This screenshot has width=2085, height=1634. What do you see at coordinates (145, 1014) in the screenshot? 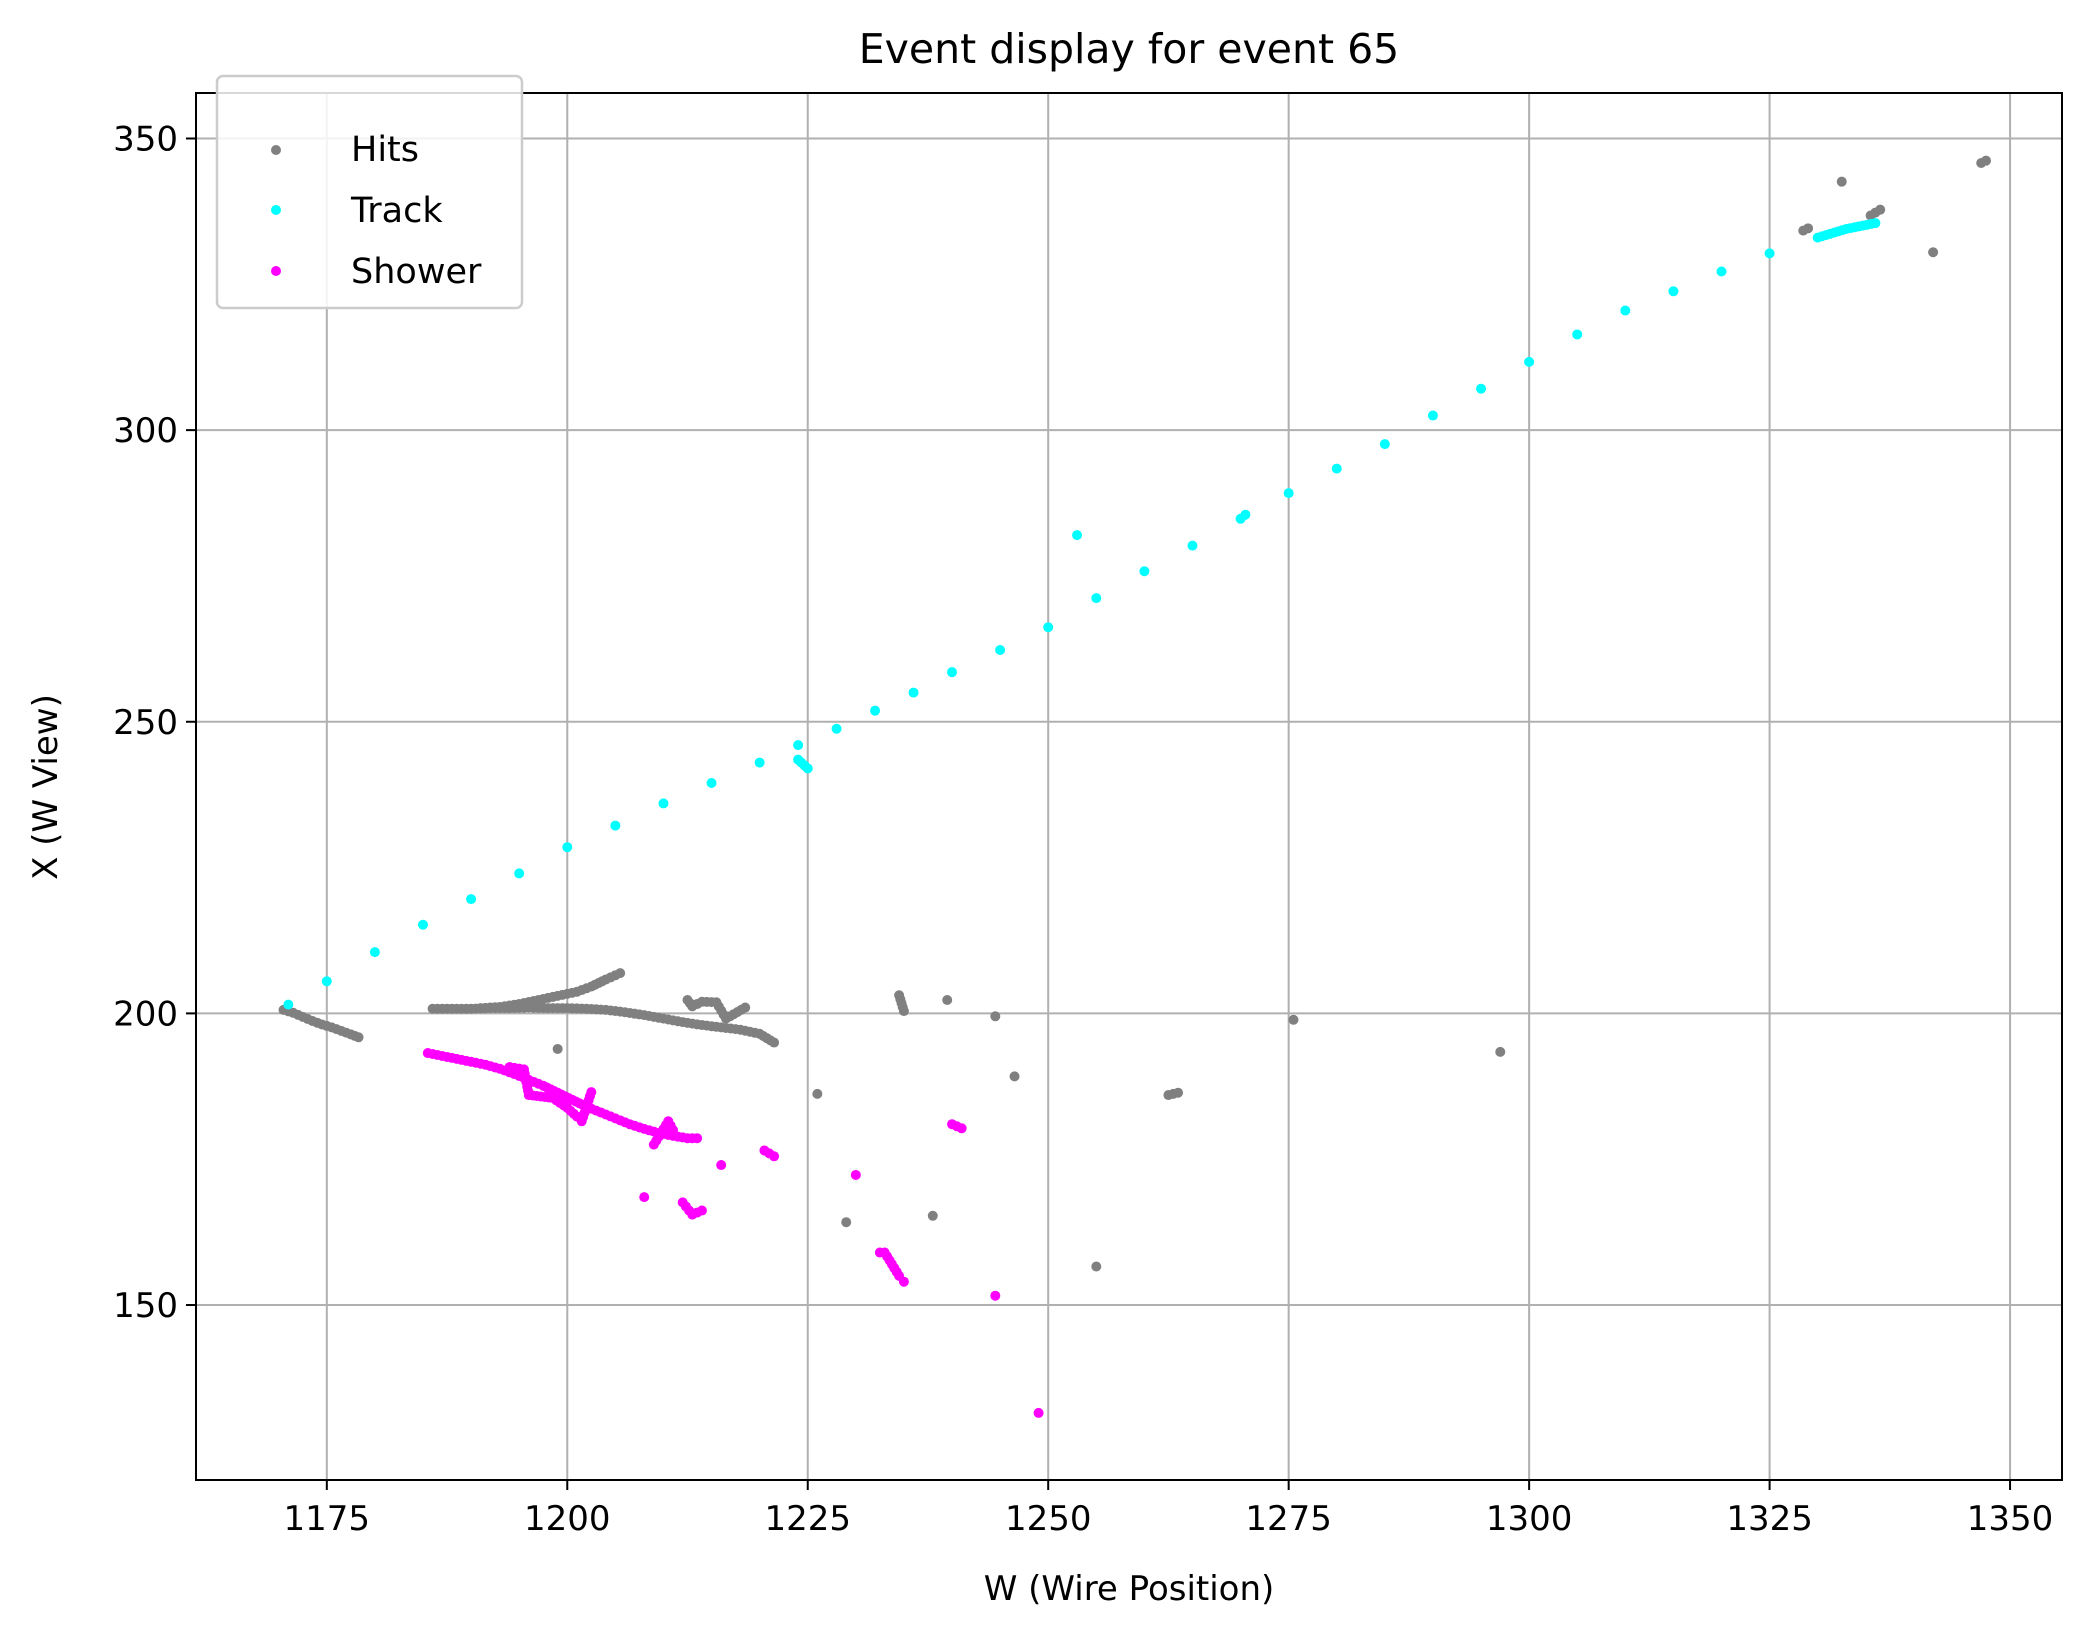
I see `y-tick-label: 200` at bounding box center [145, 1014].